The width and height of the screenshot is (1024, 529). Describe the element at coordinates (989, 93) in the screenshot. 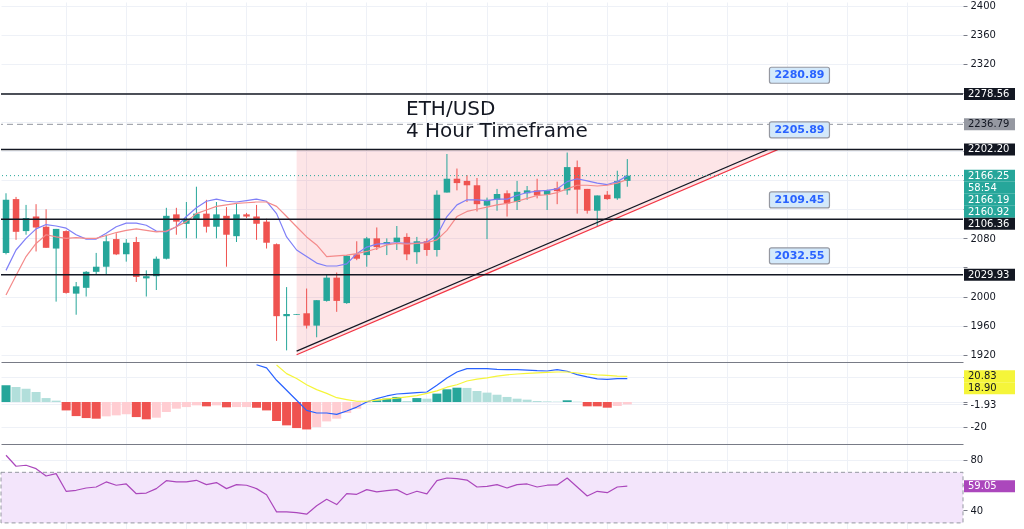

I see `ref-line-label: 2278.56` at that location.